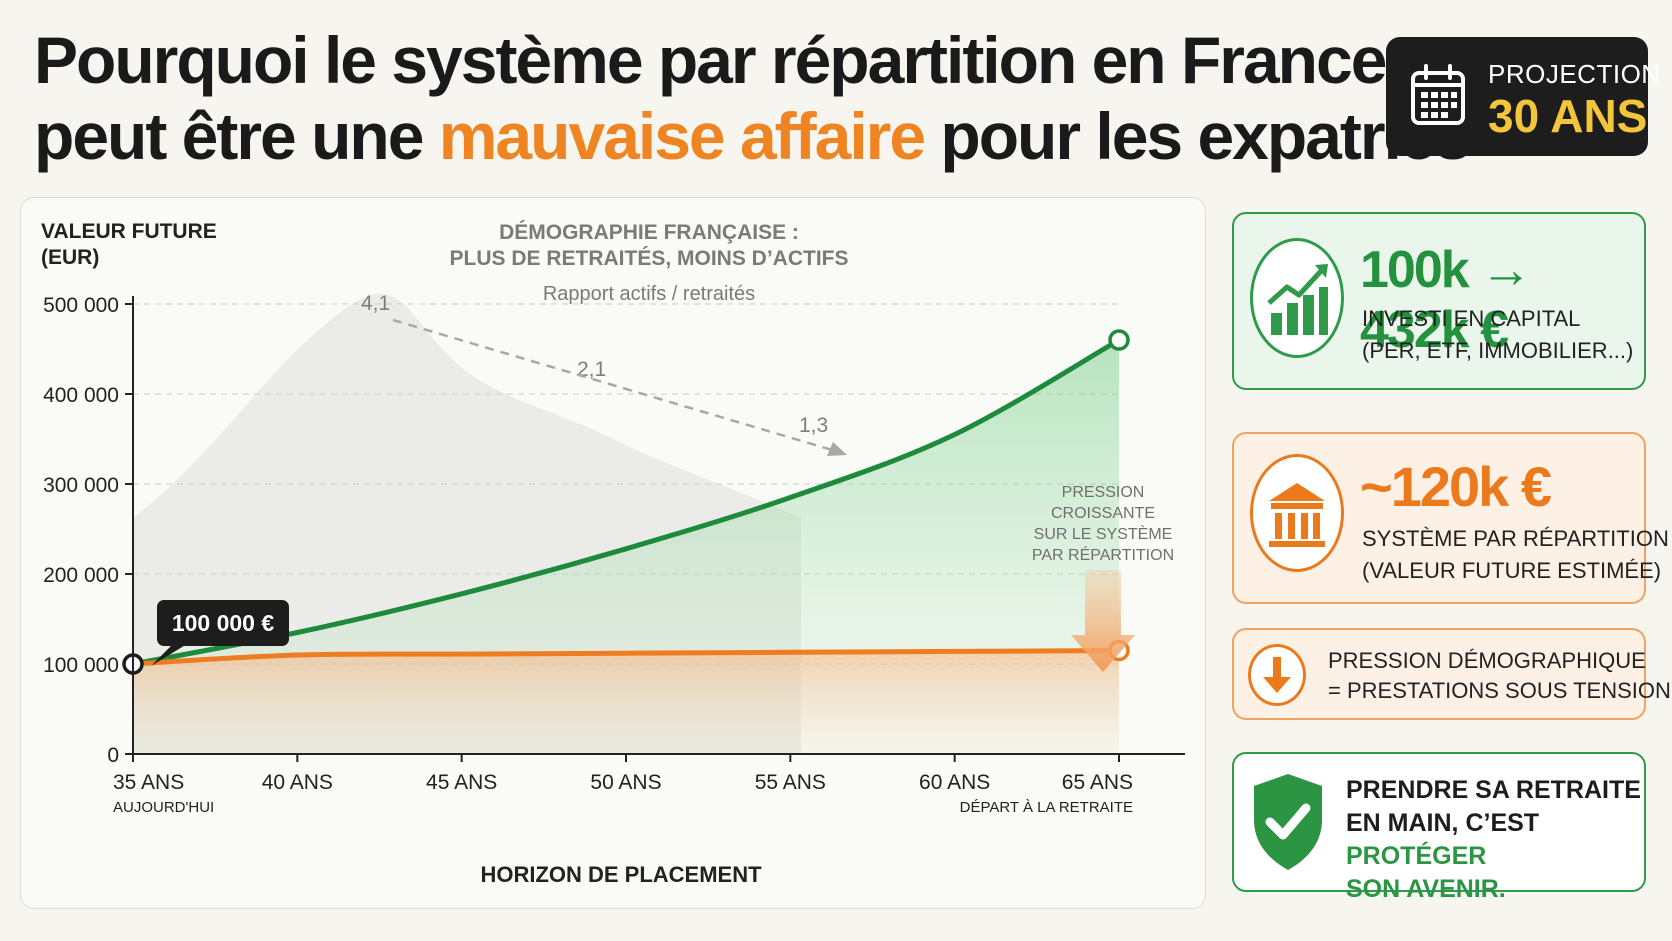 This screenshot has width=1672, height=941. Describe the element at coordinates (649, 232) in the screenshot. I see `demography-title-line-1: DÉMOGRAPHIE FRANÇAISE :` at that location.